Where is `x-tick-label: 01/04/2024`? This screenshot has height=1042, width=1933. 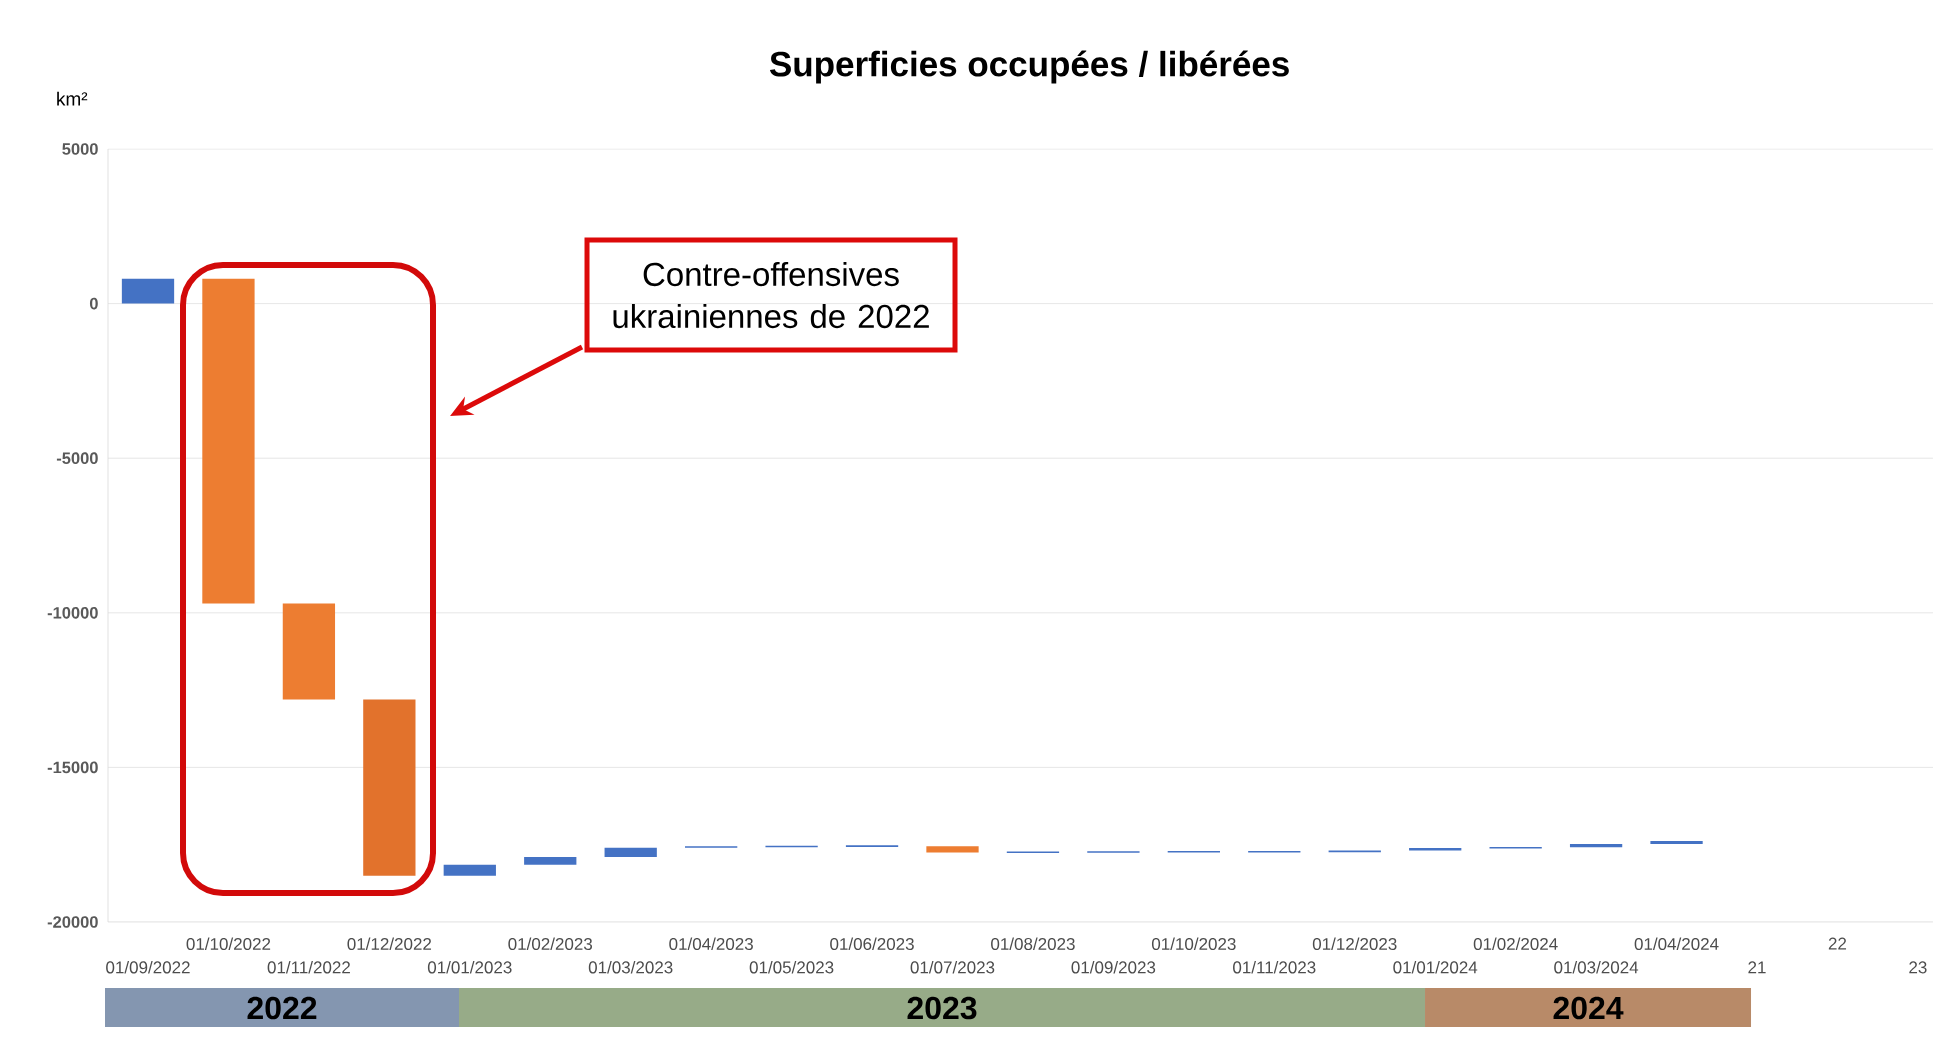 x-tick-label: 01/04/2024 is located at coordinates (1676, 944).